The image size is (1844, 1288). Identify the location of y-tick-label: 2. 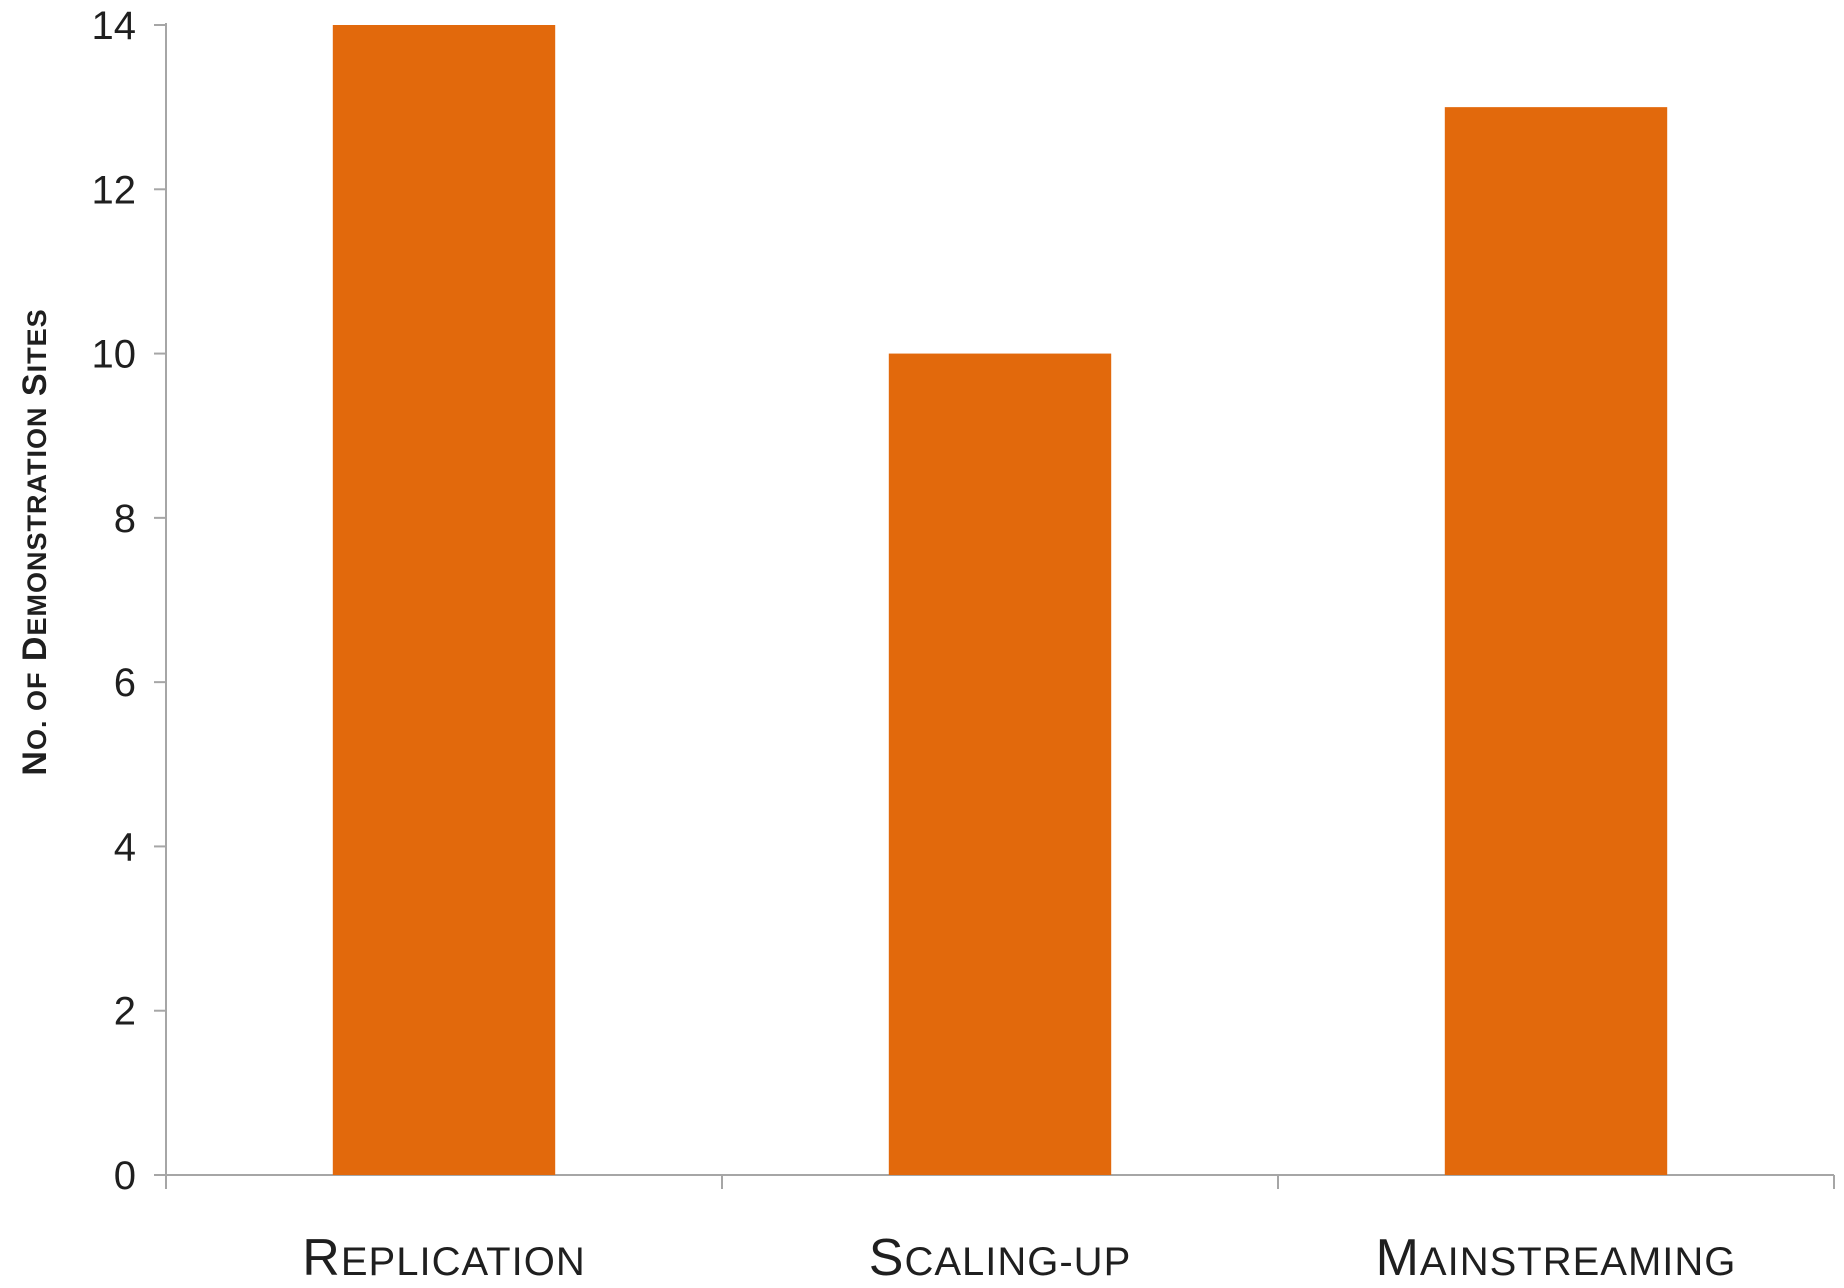
(125, 1012).